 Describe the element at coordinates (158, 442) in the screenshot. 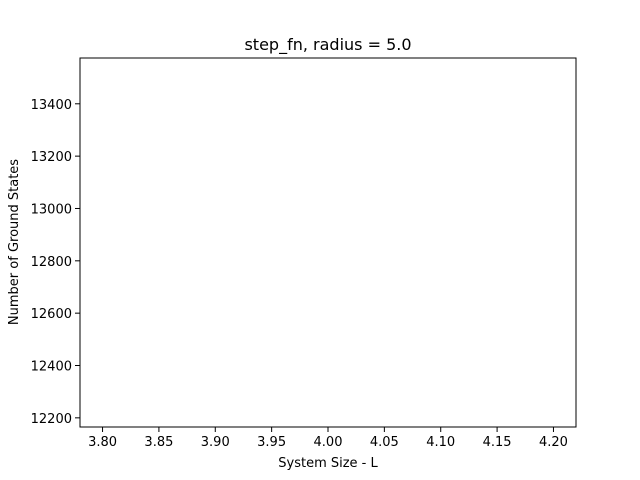

I see `x-tick-label: 3.85` at that location.